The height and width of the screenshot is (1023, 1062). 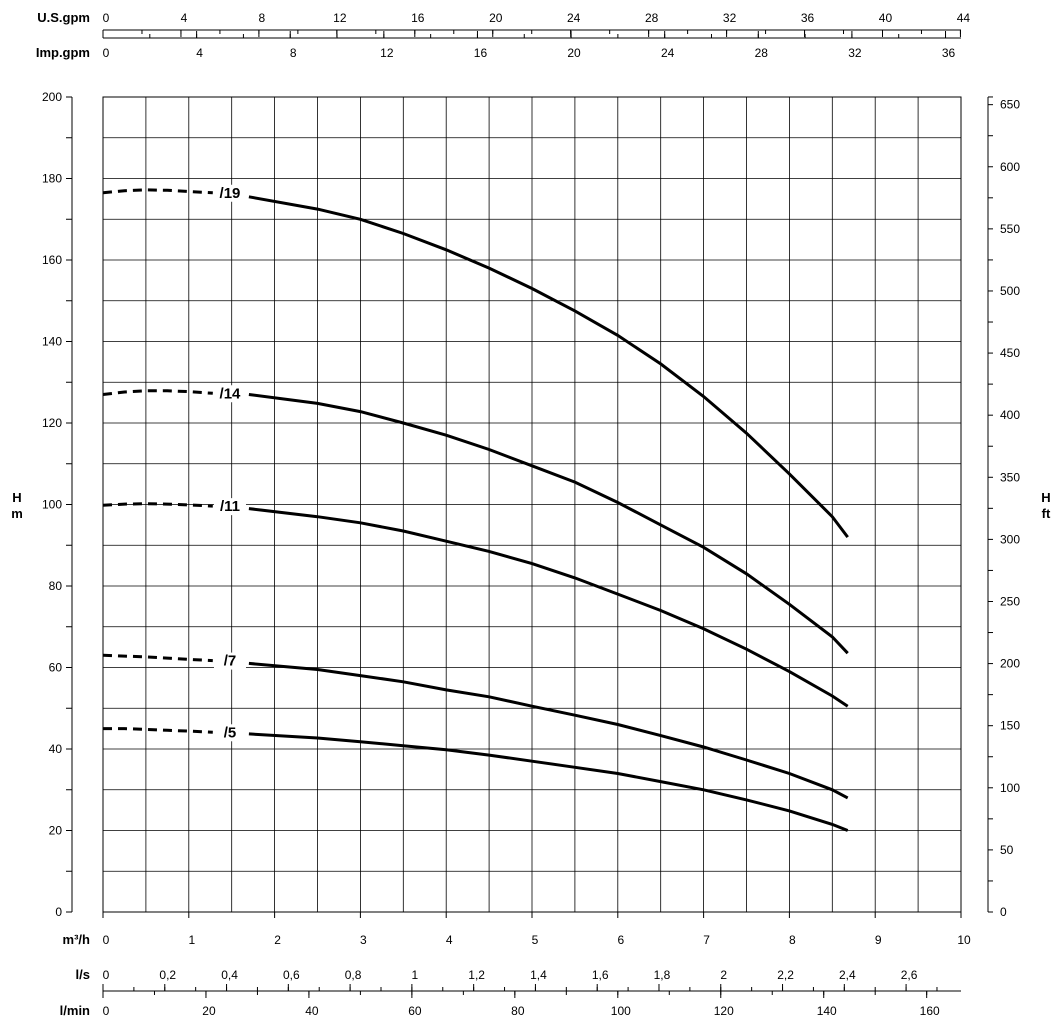 I want to click on left-tick-label: 120, so click(x=52, y=423).